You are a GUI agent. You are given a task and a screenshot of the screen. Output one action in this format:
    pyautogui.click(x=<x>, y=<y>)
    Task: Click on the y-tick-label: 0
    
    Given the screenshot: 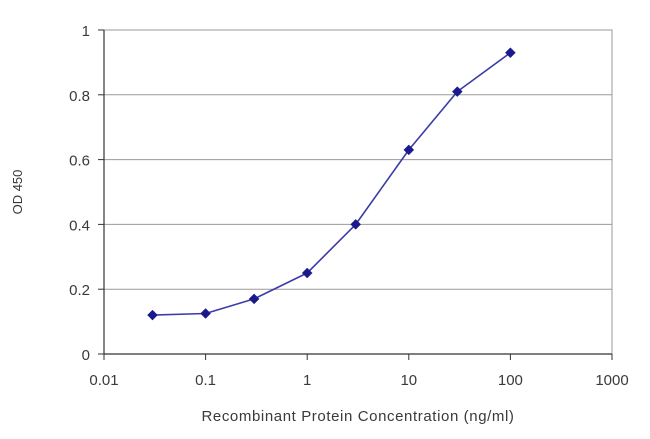 What is the action you would take?
    pyautogui.click(x=86, y=355)
    